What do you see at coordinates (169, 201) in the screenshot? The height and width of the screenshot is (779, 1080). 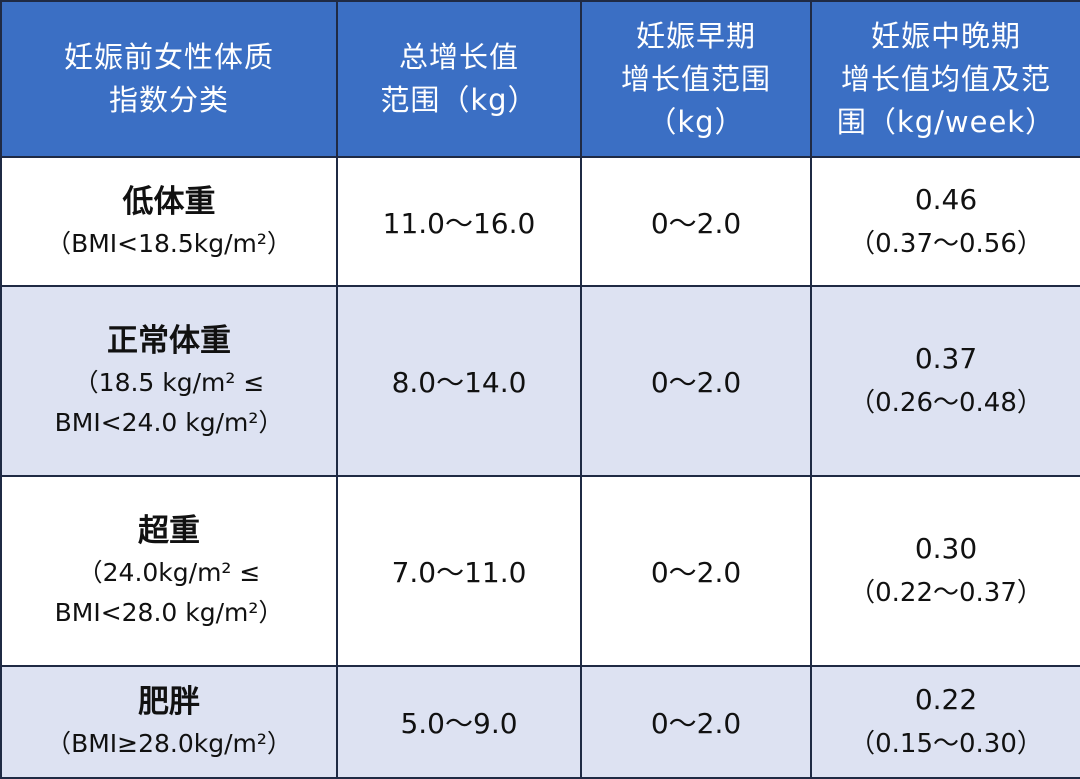 I see `category-name: 低体重` at bounding box center [169, 201].